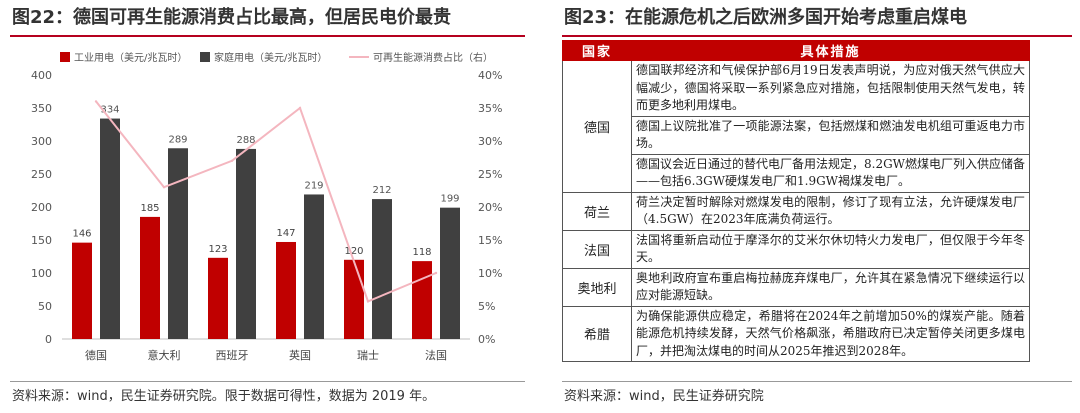 The height and width of the screenshot is (413, 1080). Describe the element at coordinates (490, 108) in the screenshot. I see `y-right-tick-label: 35%` at that location.